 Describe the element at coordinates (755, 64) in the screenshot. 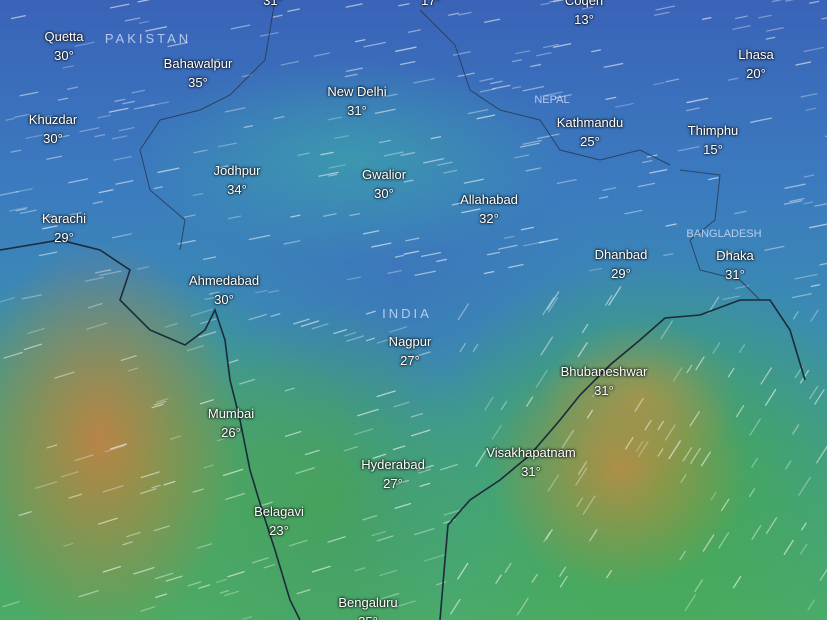

I see `city-label: Lhasa 20°` at that location.